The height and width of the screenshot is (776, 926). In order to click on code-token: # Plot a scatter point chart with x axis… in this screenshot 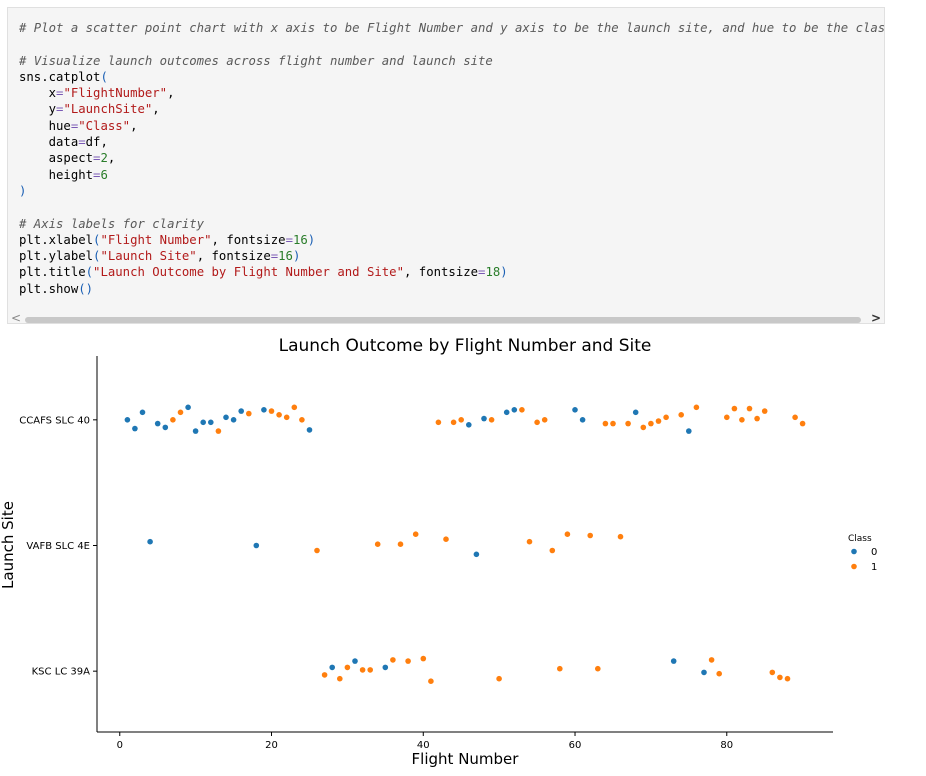, I will do `click(452, 28)`.